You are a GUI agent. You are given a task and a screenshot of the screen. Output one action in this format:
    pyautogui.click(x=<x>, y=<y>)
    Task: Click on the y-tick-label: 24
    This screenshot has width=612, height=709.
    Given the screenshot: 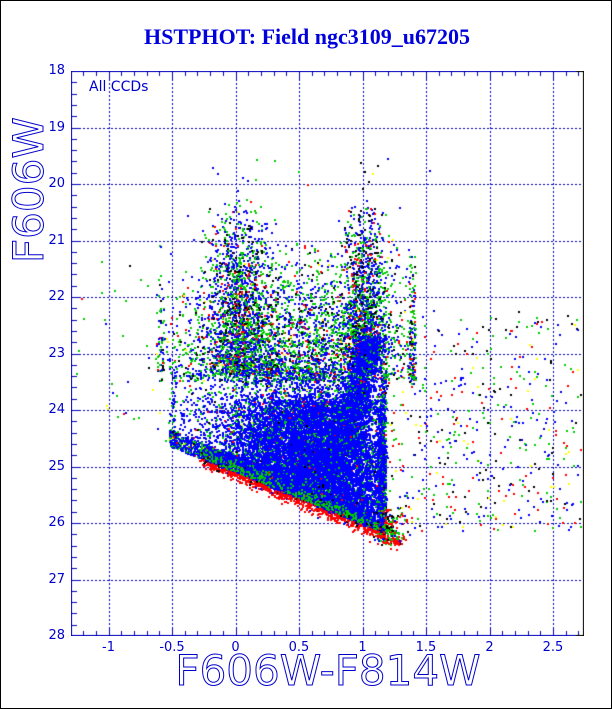 What is the action you would take?
    pyautogui.click(x=56, y=409)
    